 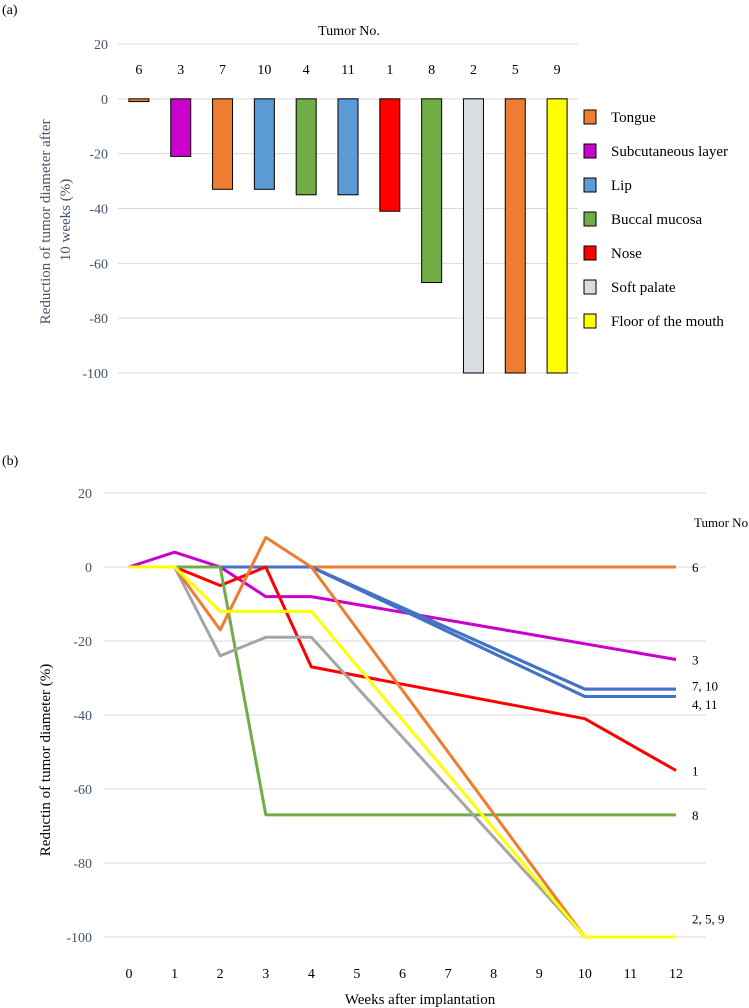 I want to click on panel-b-end-label: 7, 10, so click(x=705, y=685).